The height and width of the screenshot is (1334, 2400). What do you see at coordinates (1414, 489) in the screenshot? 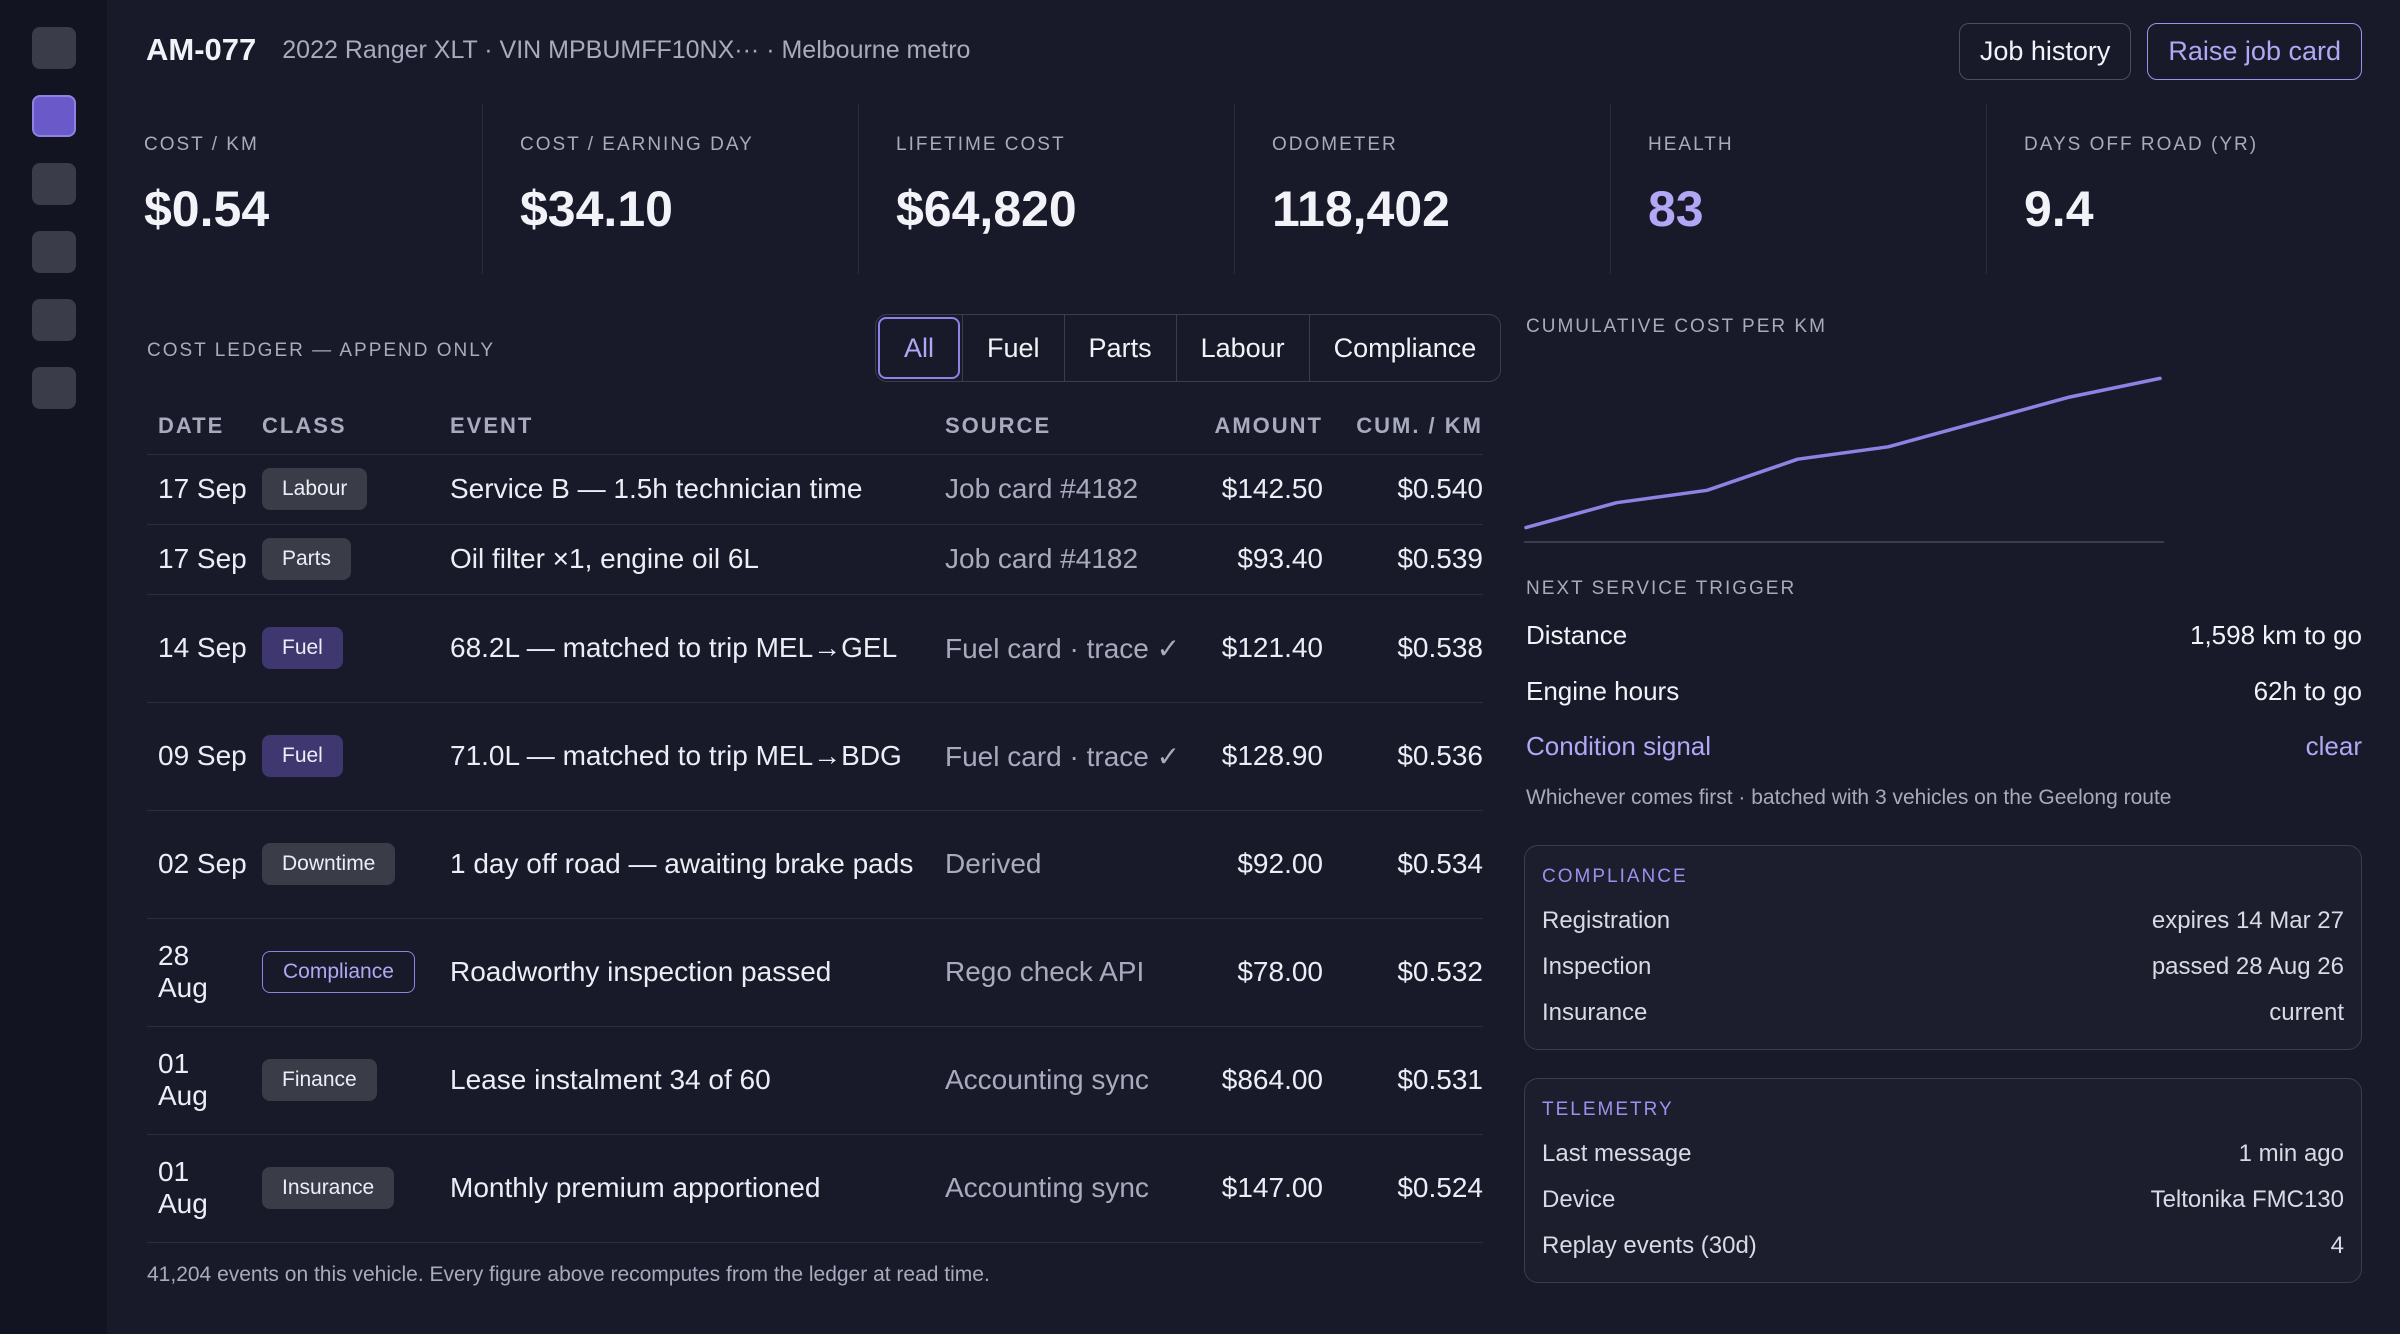
I see `cell-cum-per-km: $0.540` at bounding box center [1414, 489].